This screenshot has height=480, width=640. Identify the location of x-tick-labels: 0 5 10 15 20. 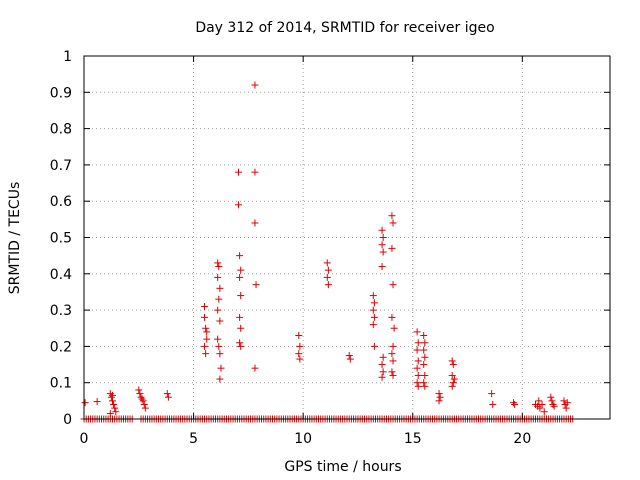
(306, 439).